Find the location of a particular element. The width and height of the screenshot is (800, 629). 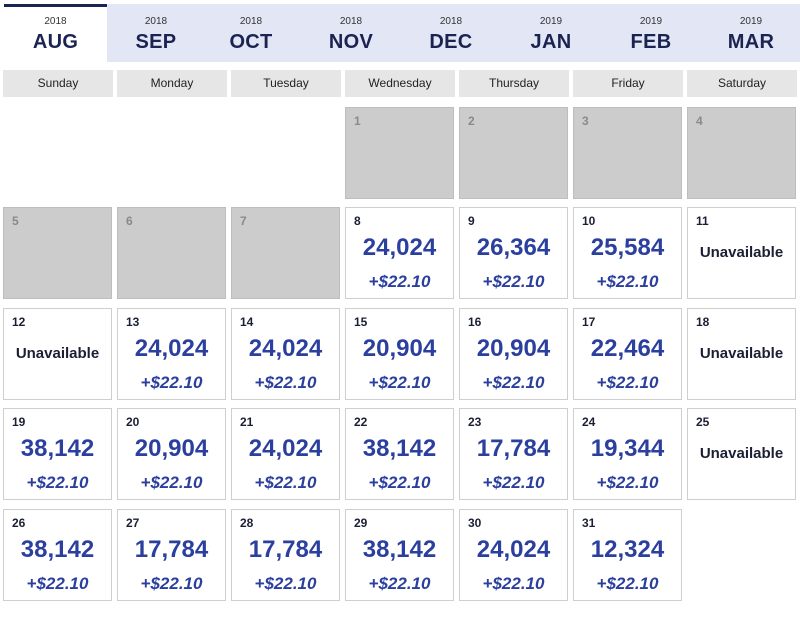

weekday-tuesday: Tuesday is located at coordinates (286, 83).